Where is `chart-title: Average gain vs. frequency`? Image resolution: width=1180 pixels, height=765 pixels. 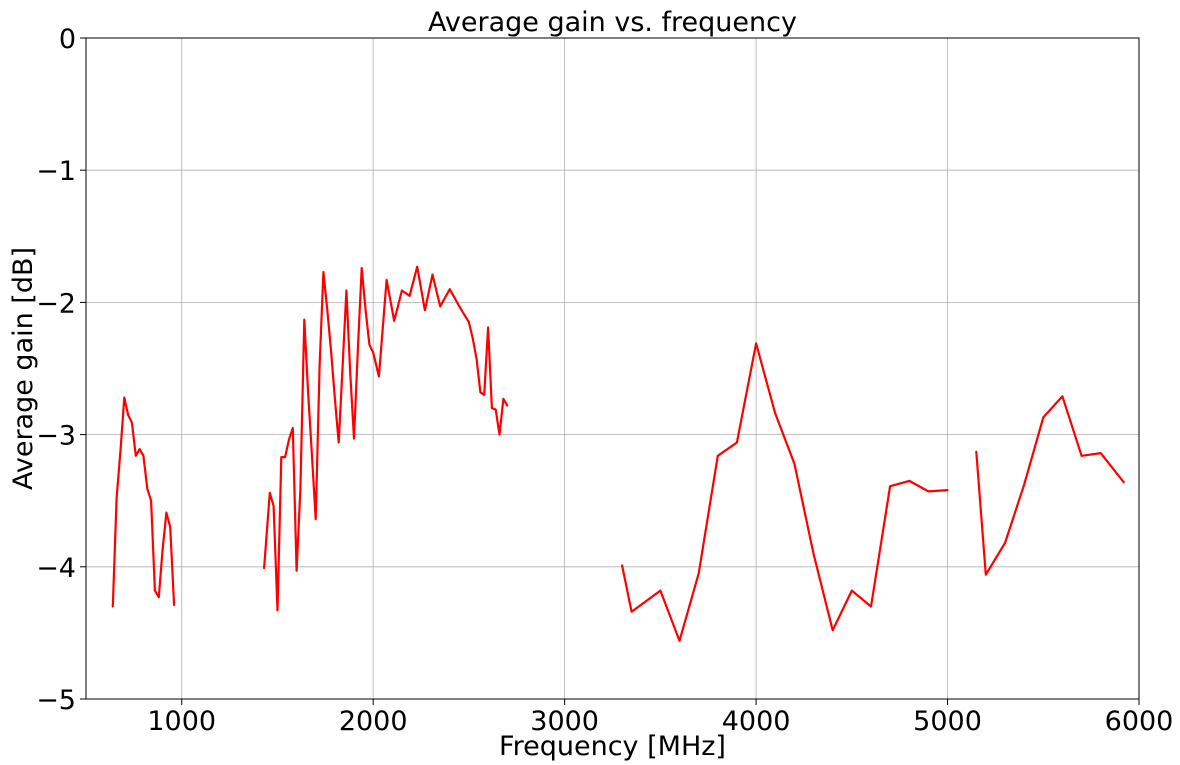
chart-title: Average gain vs. frequency is located at coordinates (612, 22).